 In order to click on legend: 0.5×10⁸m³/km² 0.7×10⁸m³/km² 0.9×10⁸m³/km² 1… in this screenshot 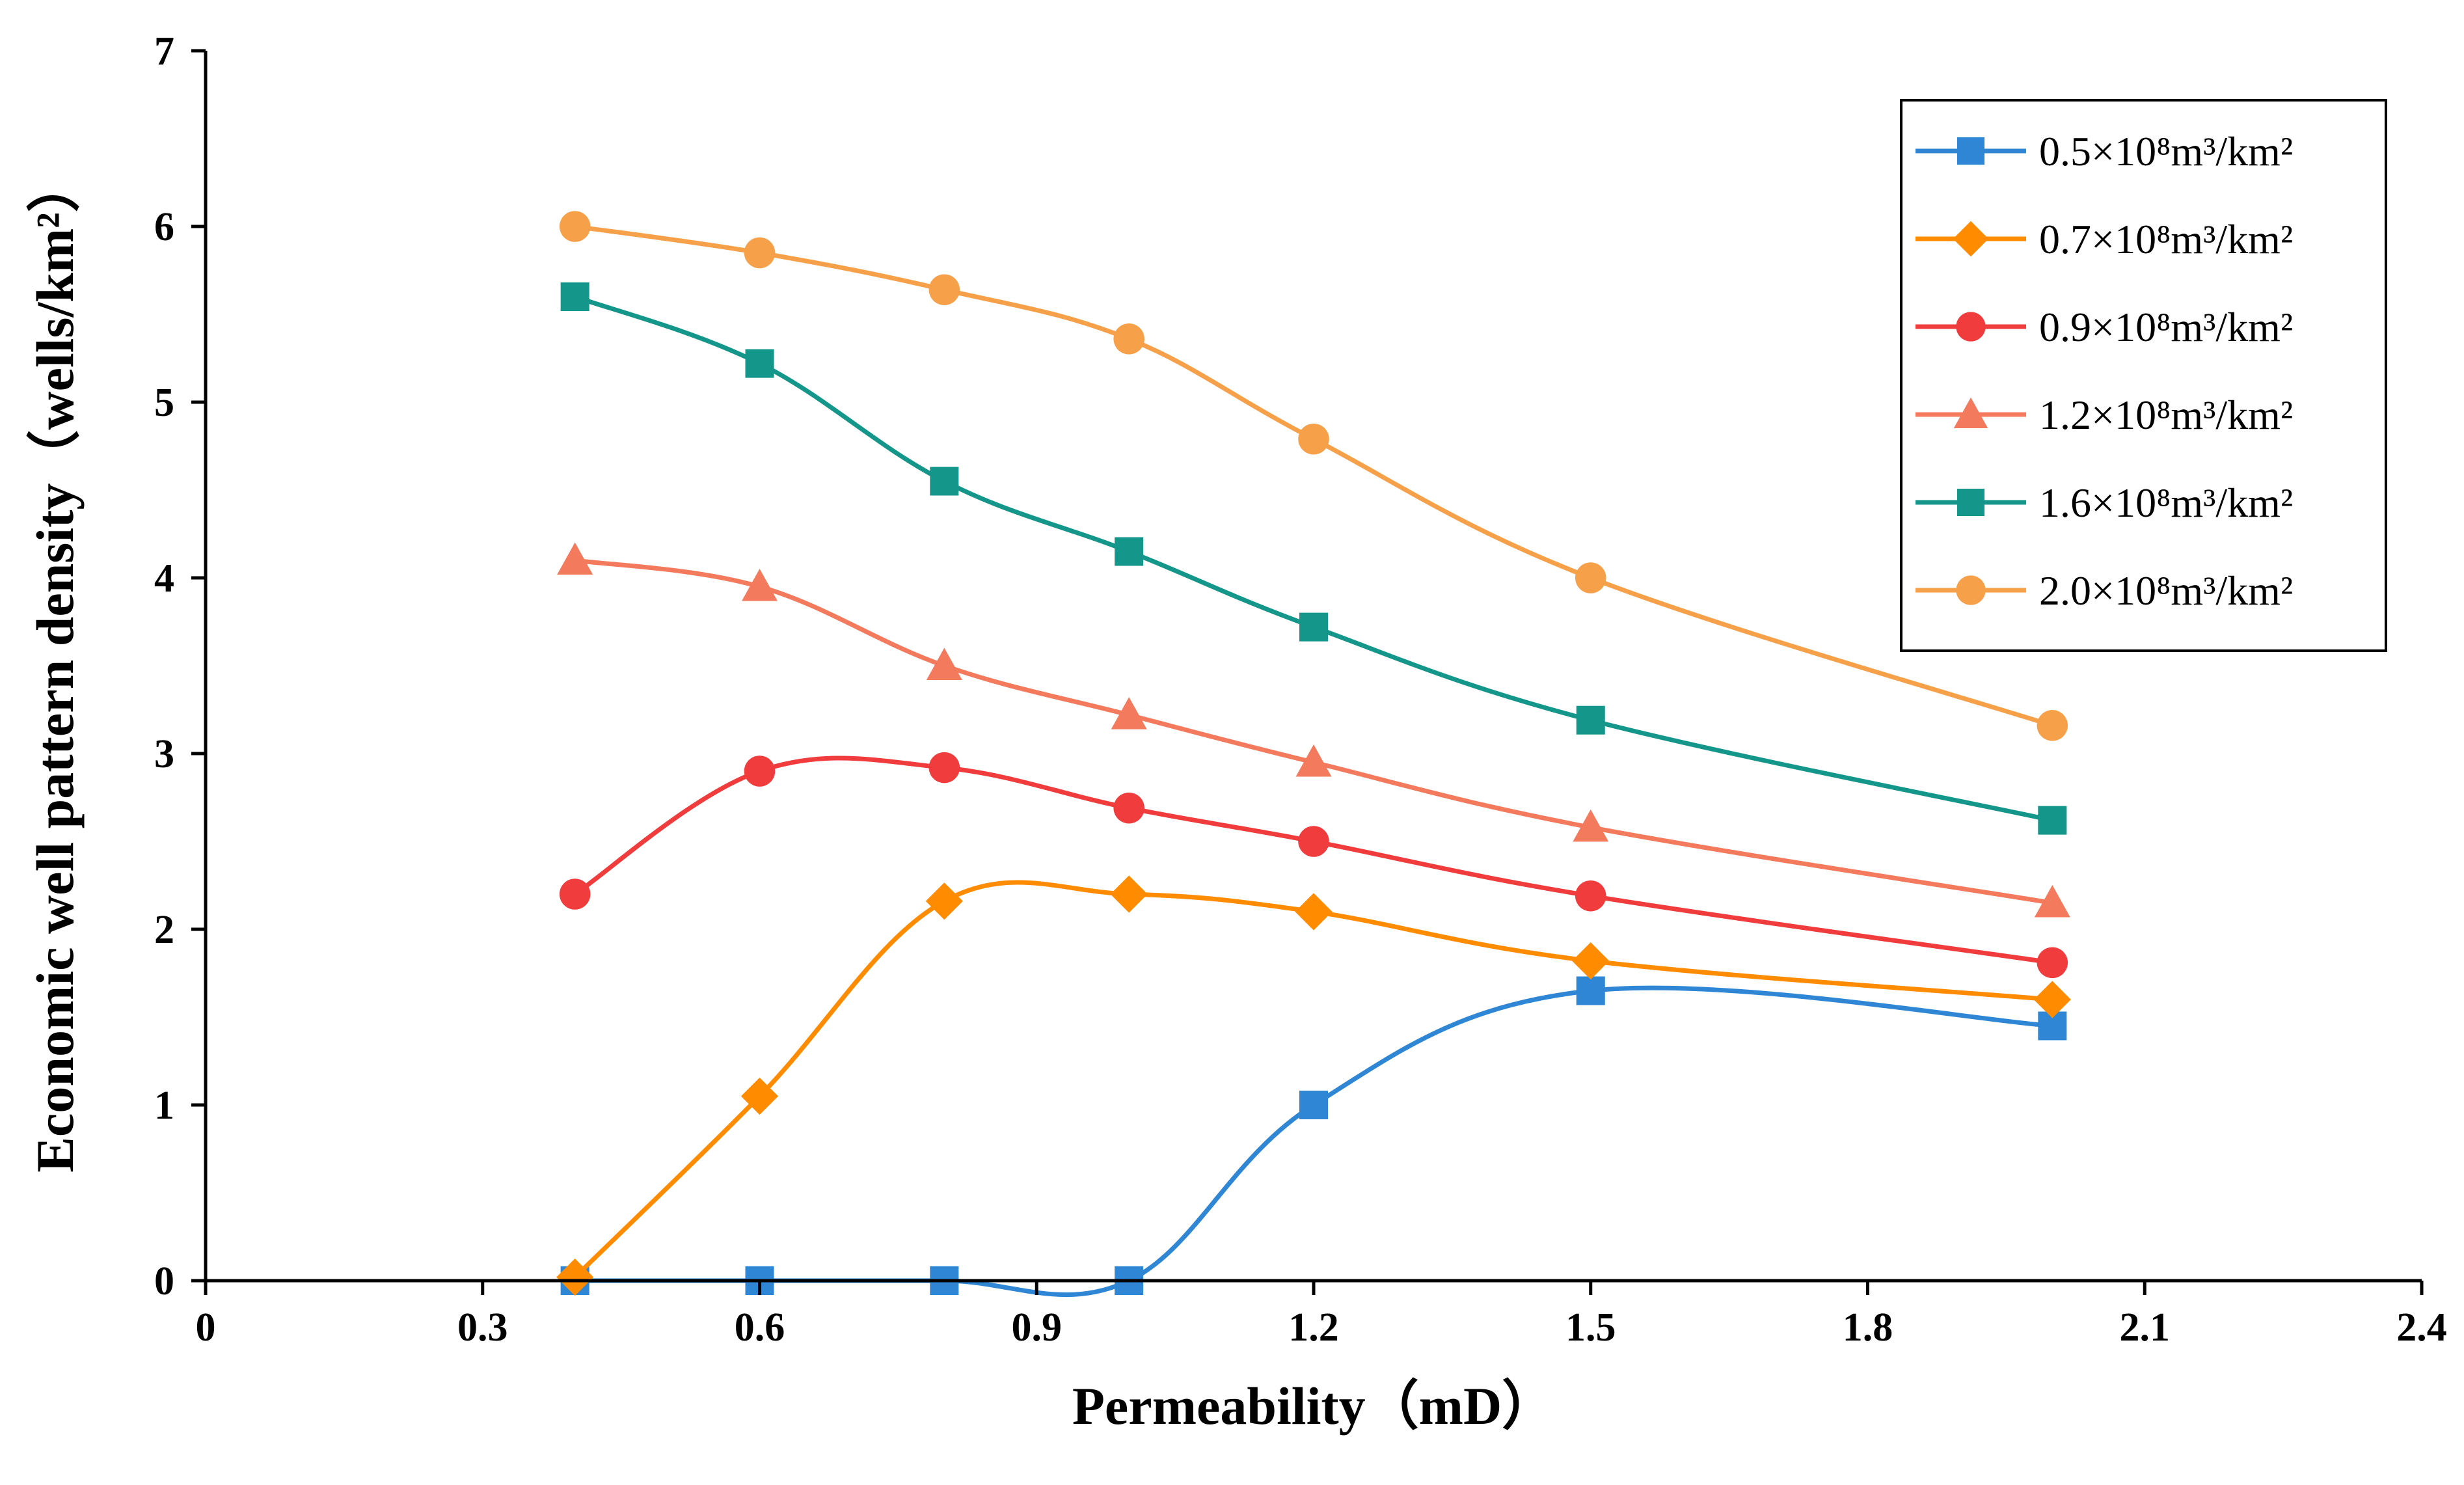, I will do `click(2143, 375)`.